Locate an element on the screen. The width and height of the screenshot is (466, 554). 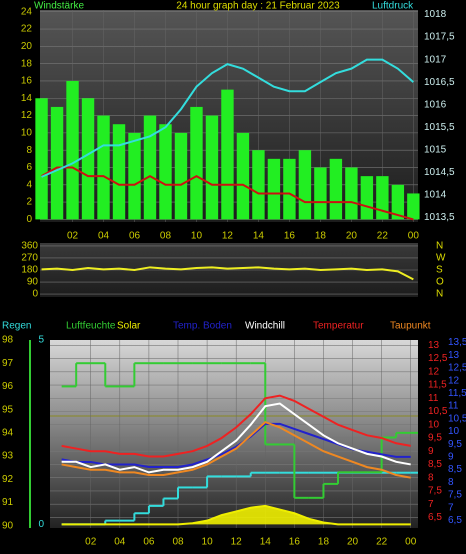
y-tick-label: 270 is located at coordinates (29, 258).